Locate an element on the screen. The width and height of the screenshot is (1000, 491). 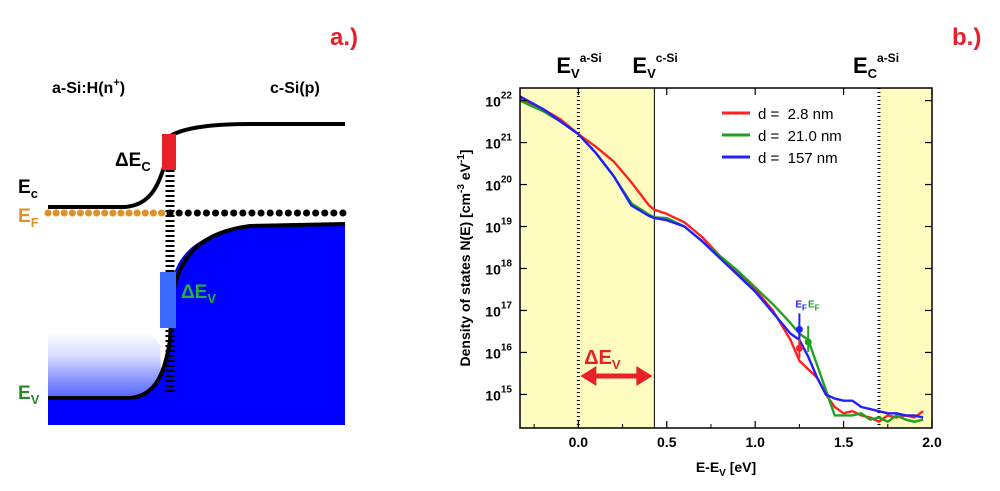
y-tick-label: 1022 is located at coordinates (498, 100).